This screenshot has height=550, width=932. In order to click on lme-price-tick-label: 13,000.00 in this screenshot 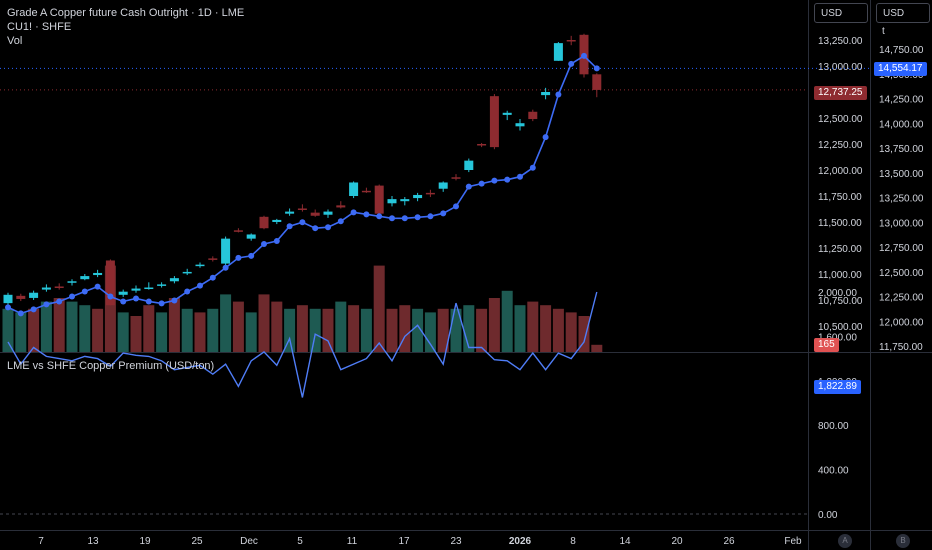, I will do `click(840, 67)`.